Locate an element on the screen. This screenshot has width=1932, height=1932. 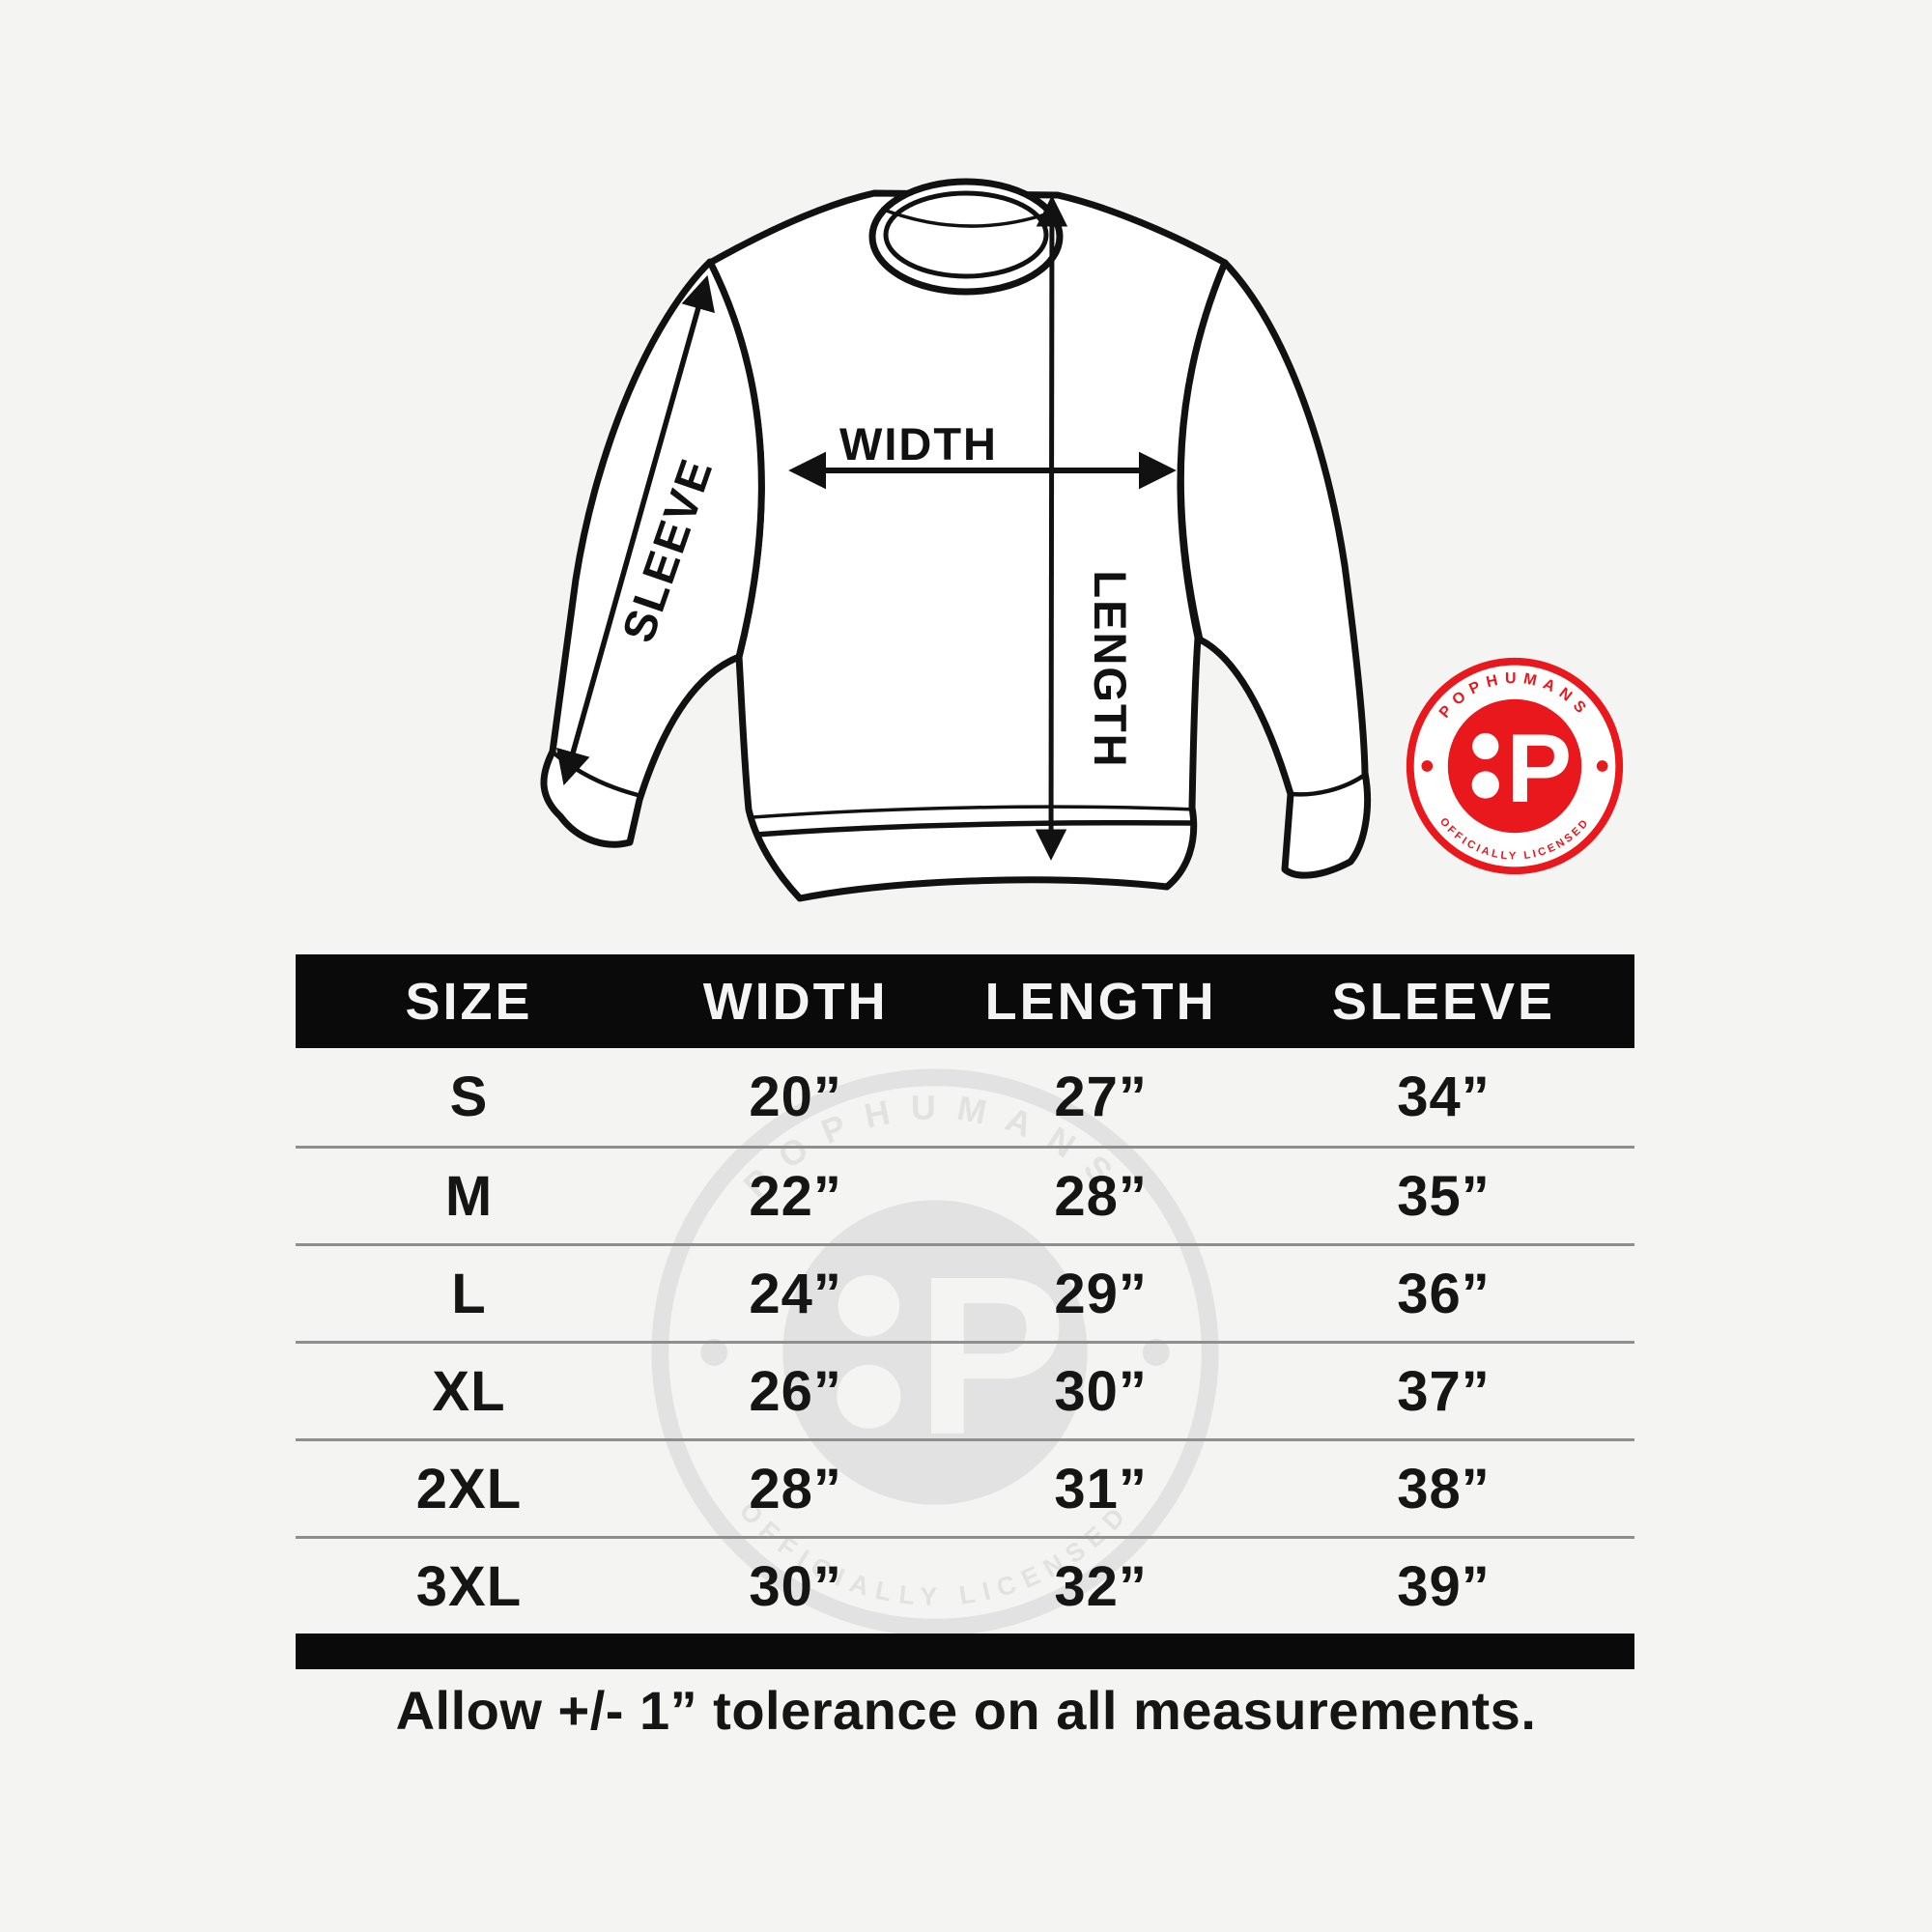
badge-side-dot-left is located at coordinates (1427, 766).